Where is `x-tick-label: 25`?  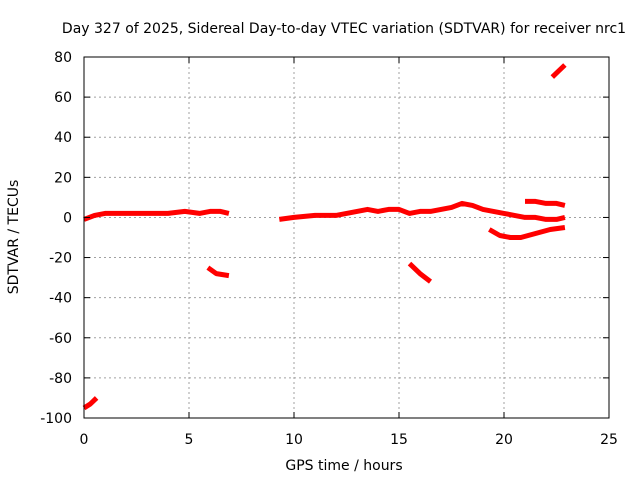 x-tick-label: 25 is located at coordinates (609, 440).